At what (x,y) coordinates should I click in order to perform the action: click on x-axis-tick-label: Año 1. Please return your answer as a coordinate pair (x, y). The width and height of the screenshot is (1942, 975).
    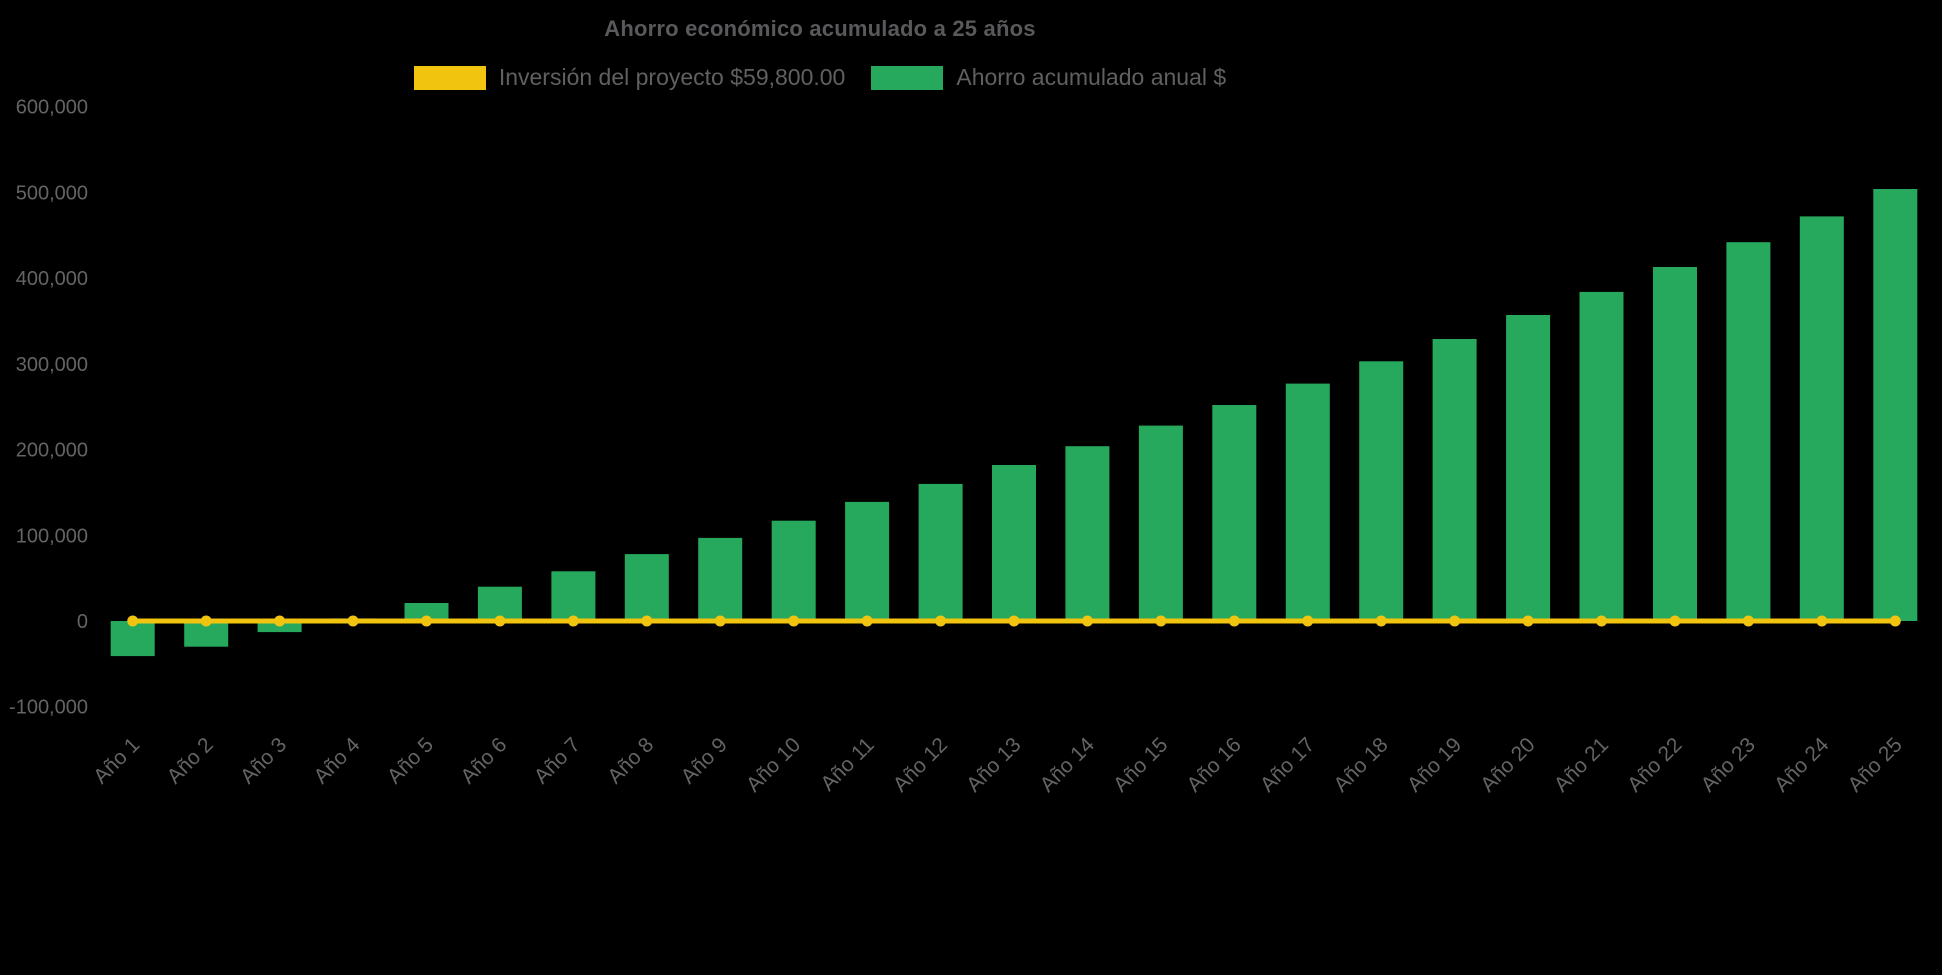
    Looking at the image, I should click on (116, 760).